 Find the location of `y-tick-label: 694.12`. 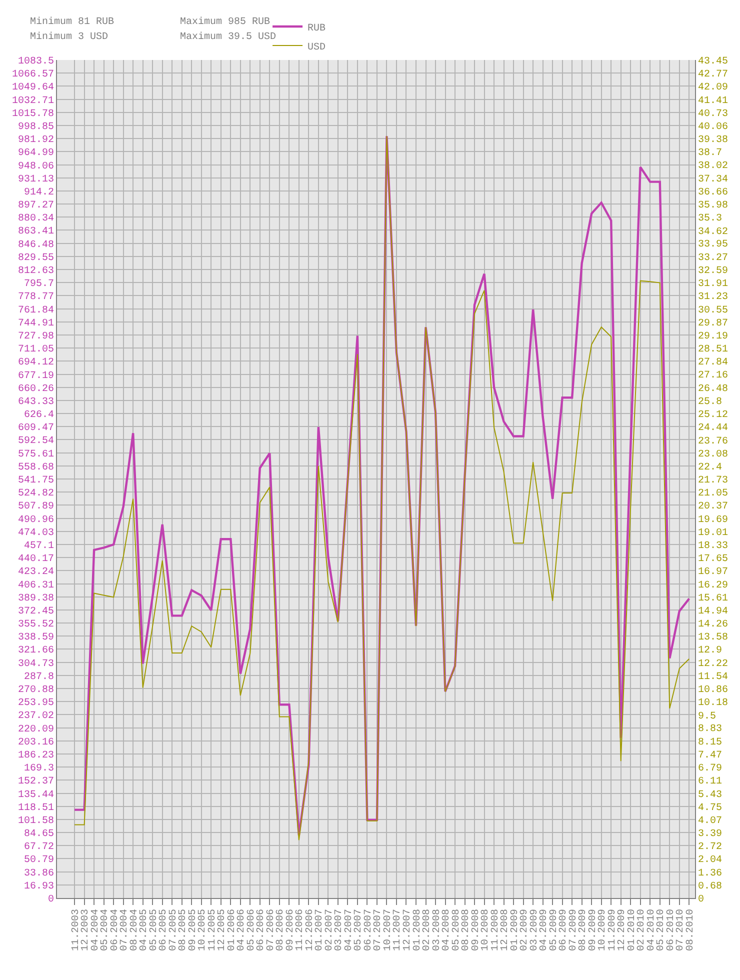

y-tick-label: 694.12 is located at coordinates (36, 363).